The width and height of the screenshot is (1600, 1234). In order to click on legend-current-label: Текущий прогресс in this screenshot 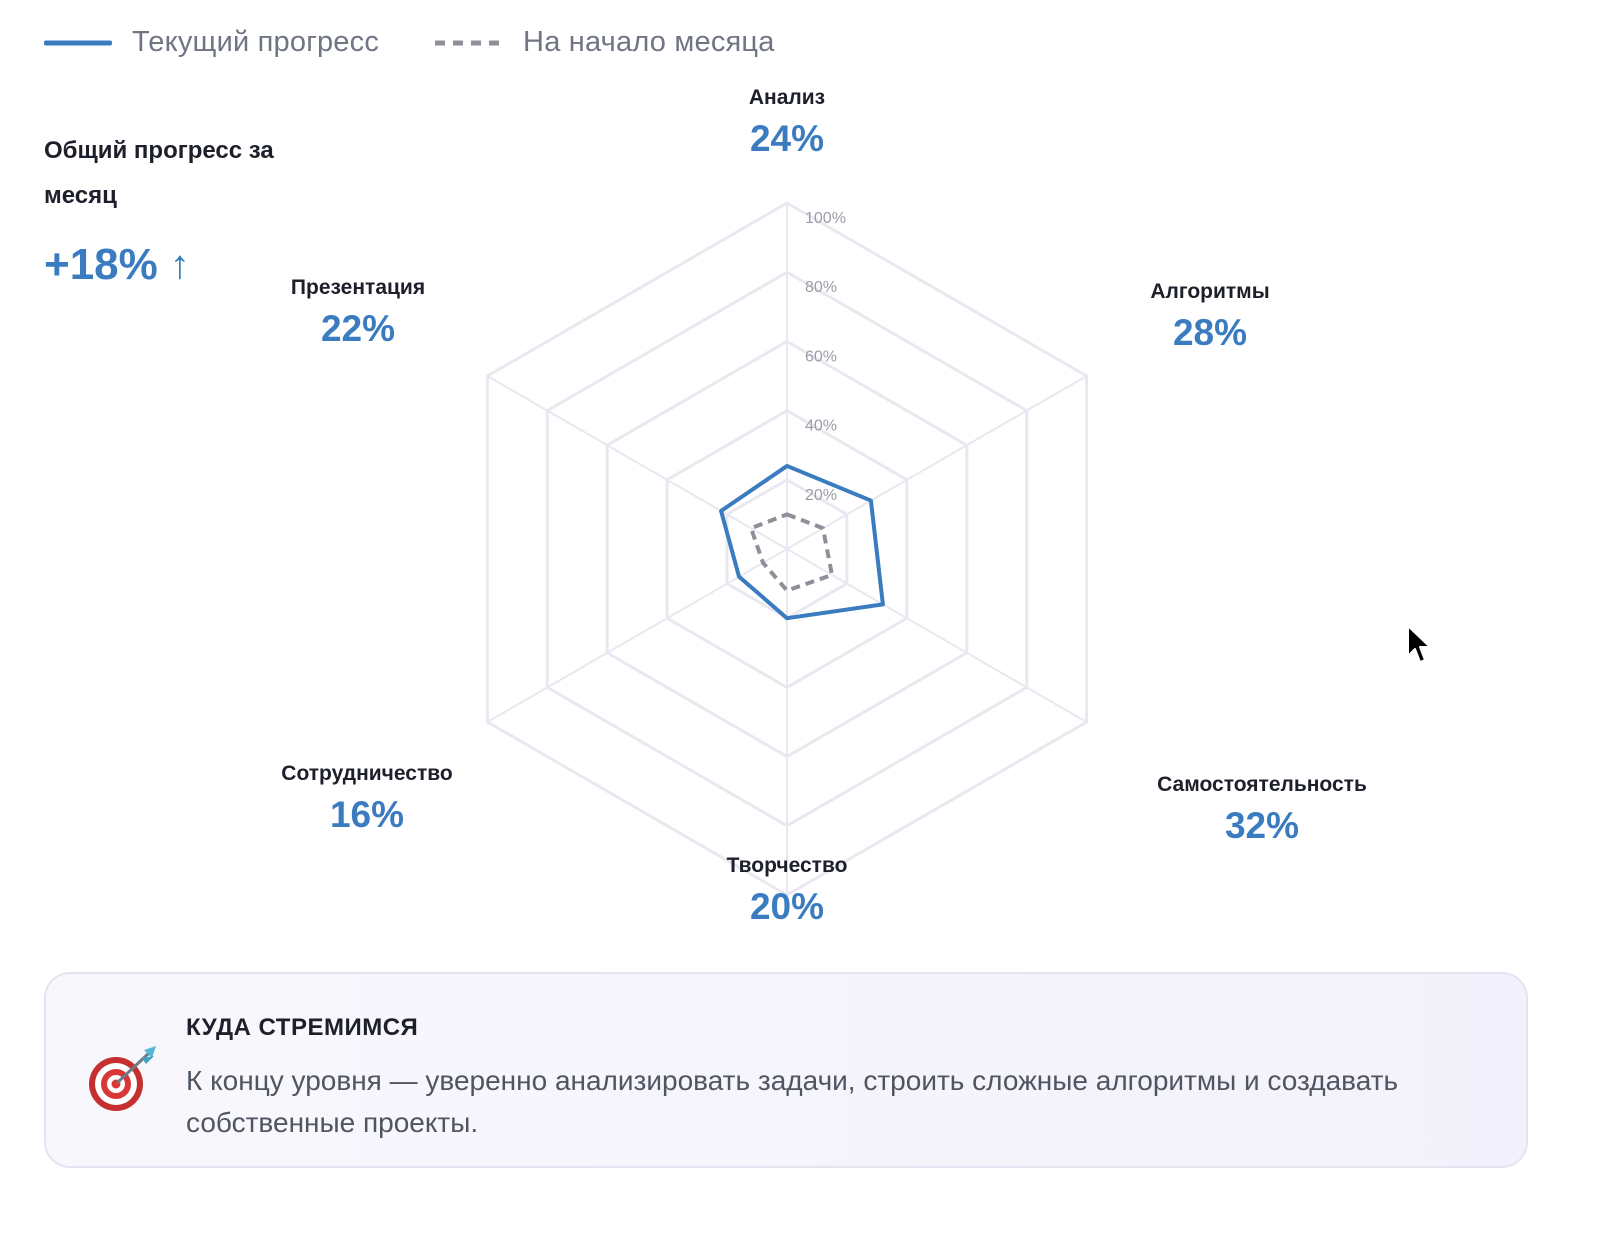, I will do `click(256, 42)`.